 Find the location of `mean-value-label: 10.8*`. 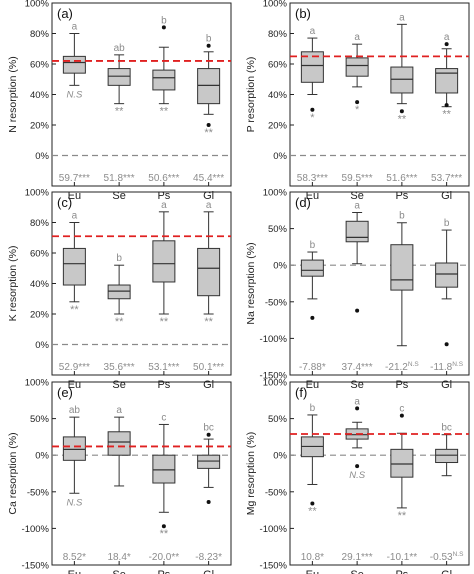

mean-value-label: 10.8* is located at coordinates (312, 557).